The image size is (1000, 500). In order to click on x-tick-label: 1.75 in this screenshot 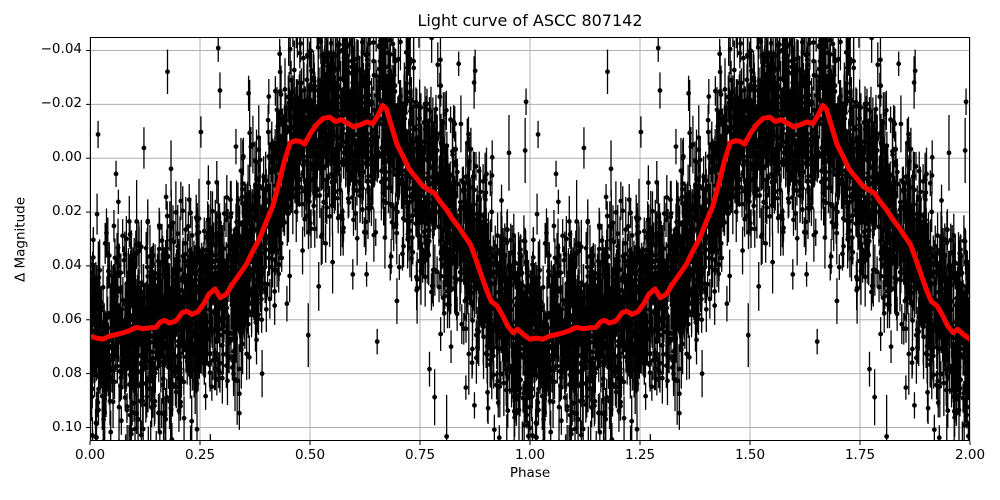, I will do `click(860, 455)`.